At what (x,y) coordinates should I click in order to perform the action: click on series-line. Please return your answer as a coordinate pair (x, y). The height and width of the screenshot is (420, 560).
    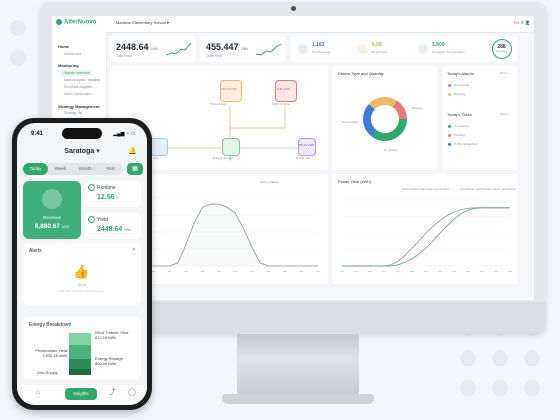
    Looking at the image, I should click on (426, 237).